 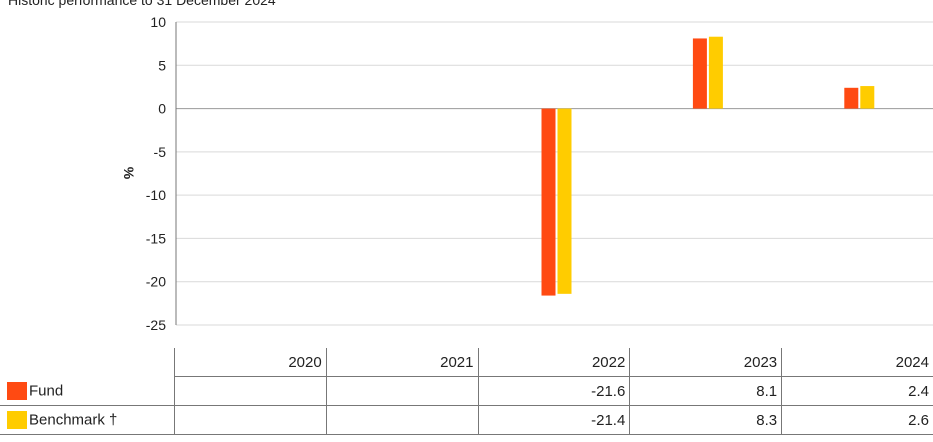 What do you see at coordinates (705, 420) in the screenshot?
I see `table-cell: 8.3` at bounding box center [705, 420].